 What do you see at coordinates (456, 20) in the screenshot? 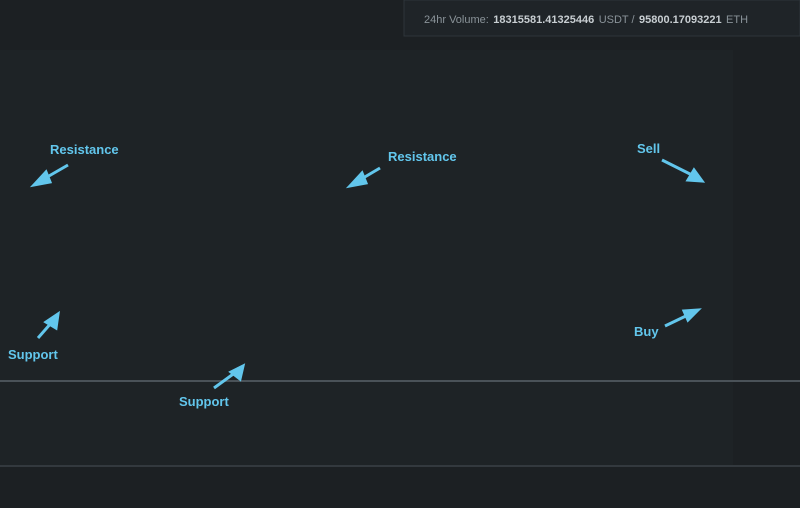
I see `volume-label: 24hr Volume:` at bounding box center [456, 20].